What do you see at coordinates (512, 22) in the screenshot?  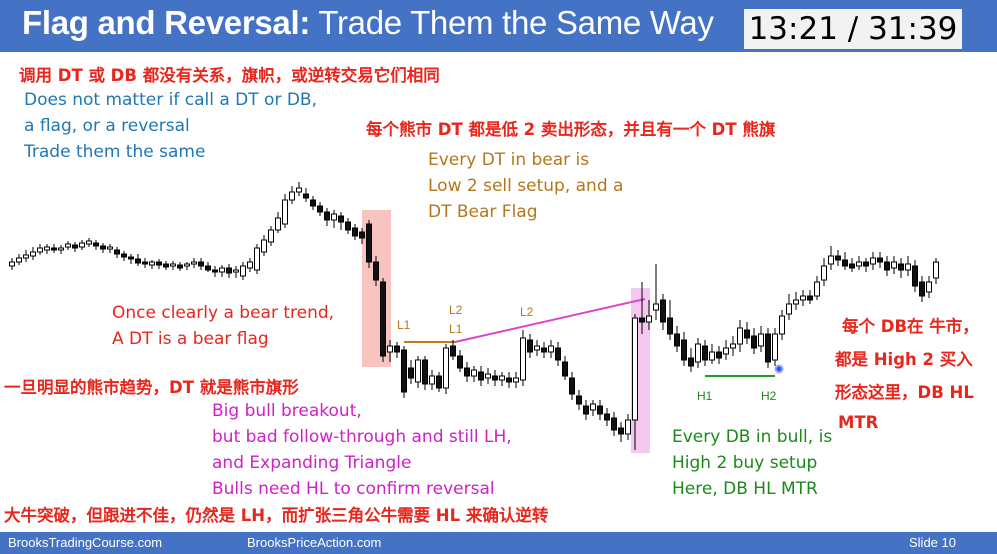 I see `title-rest: Trade Them the Same Way` at bounding box center [512, 22].